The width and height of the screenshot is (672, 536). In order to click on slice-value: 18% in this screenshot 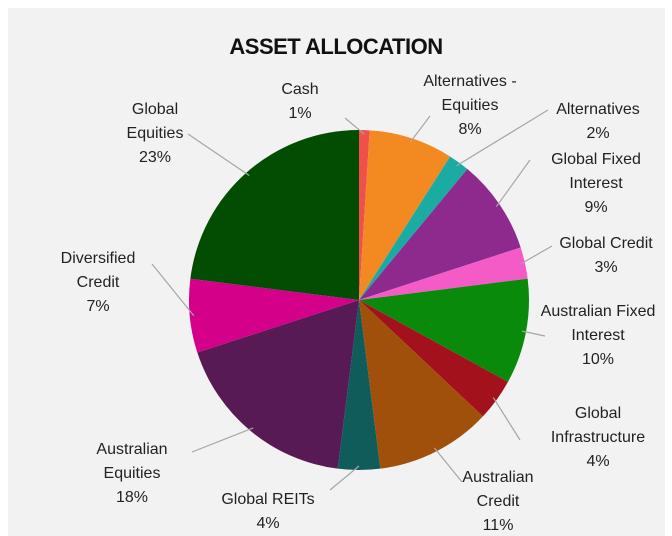, I will do `click(132, 497)`.